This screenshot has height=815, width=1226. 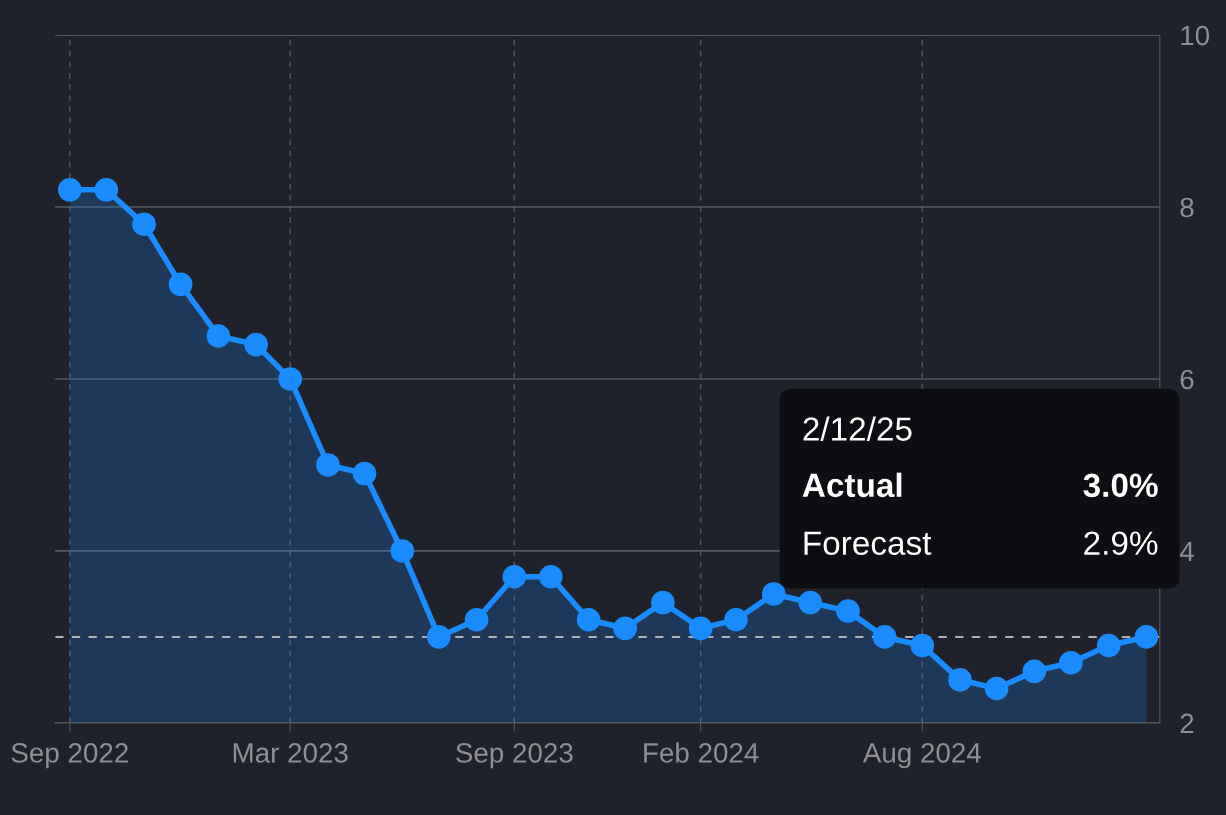 What do you see at coordinates (1186, 551) in the screenshot?
I see `y-tick-label: 4` at bounding box center [1186, 551].